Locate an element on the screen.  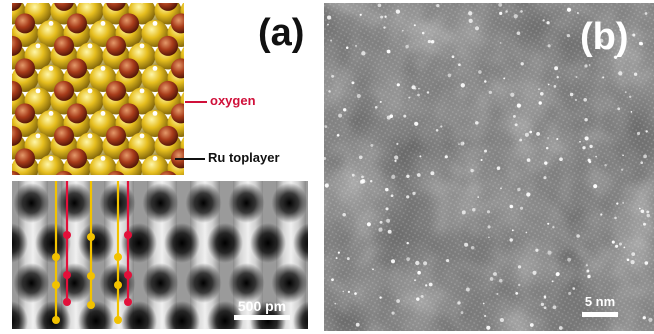
scale-bar-a is located at coordinates (262, 317).